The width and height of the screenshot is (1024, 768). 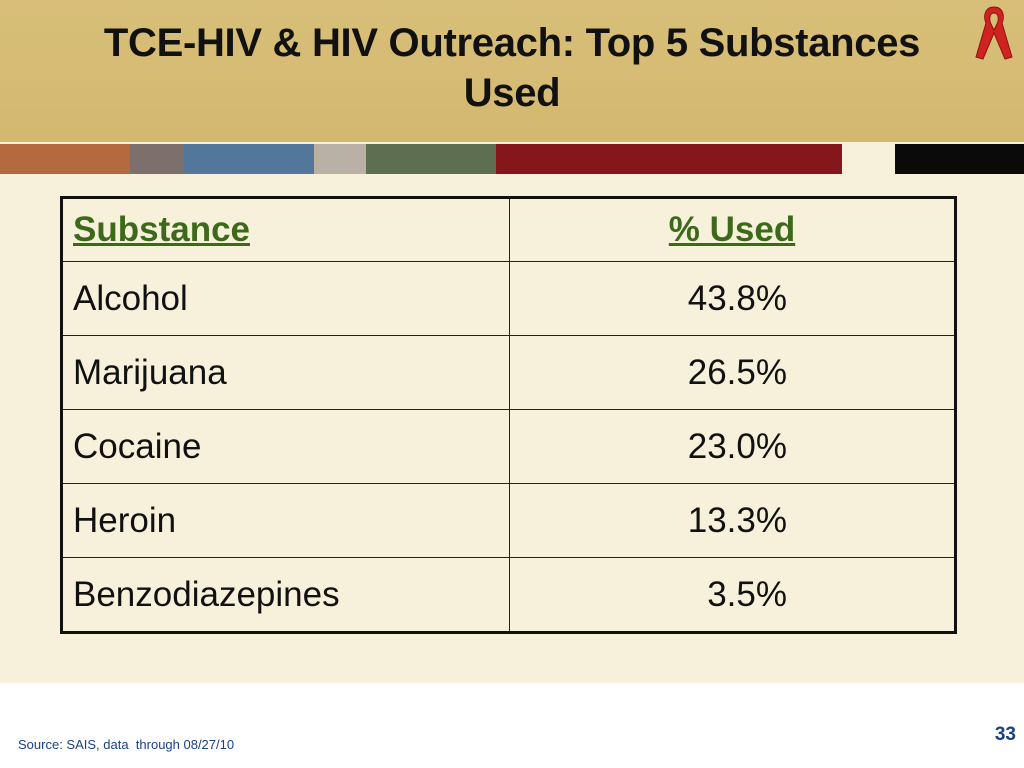 What do you see at coordinates (512, 43) in the screenshot?
I see `slide-title-line-1: TCE-HIV & HIV Outreach: Top 5 Substances` at bounding box center [512, 43].